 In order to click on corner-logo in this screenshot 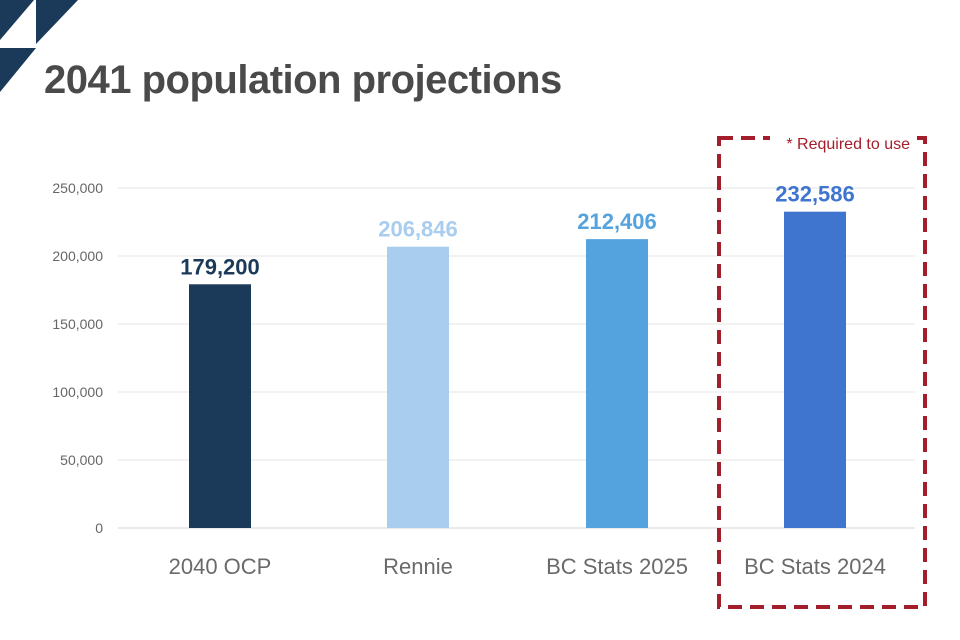, I will do `click(39, 46)`.